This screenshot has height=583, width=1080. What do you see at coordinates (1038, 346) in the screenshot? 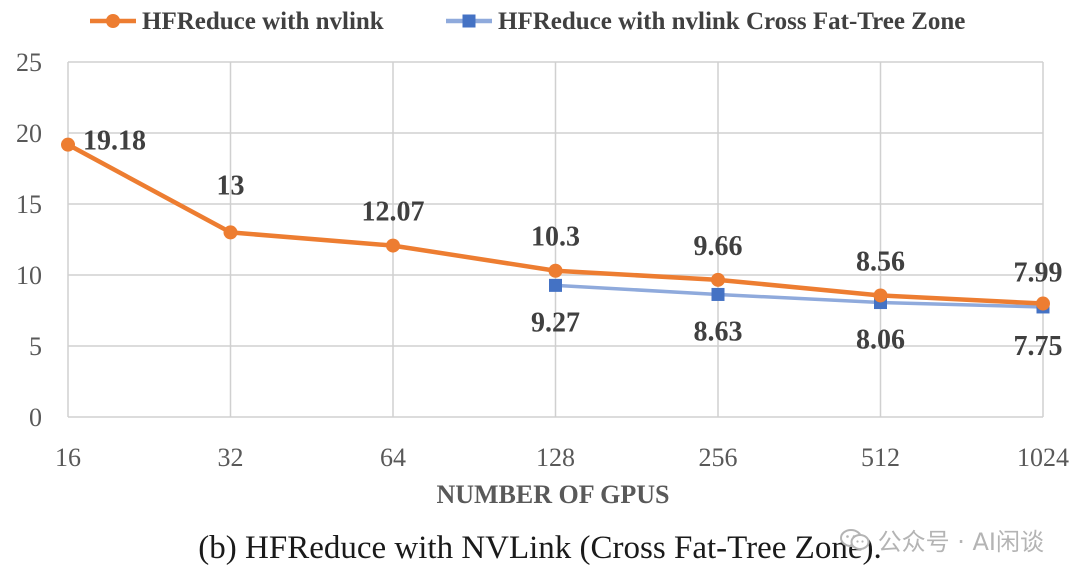
I see `data-label: 7.75` at bounding box center [1038, 346].